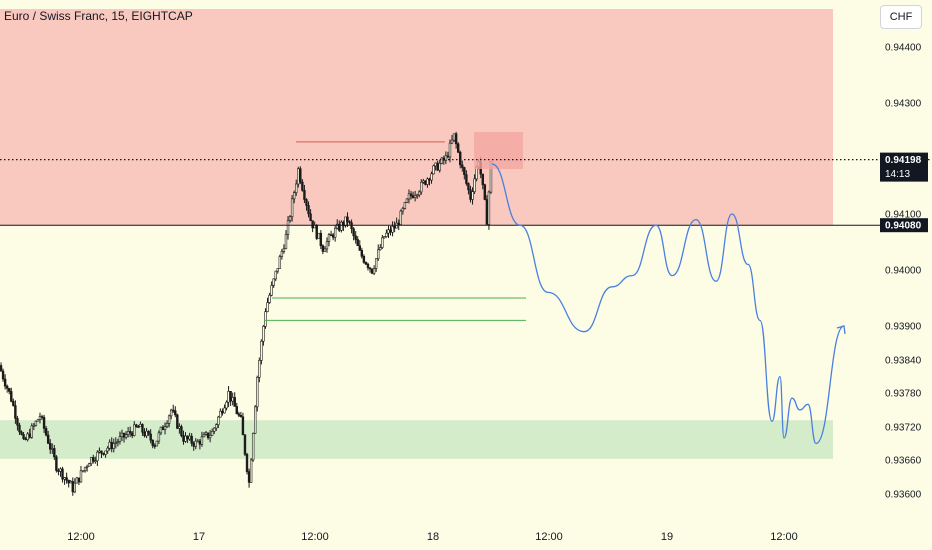 The width and height of the screenshot is (932, 550). I want to click on price-tags: 0.94198 14:13 0.94080, so click(904, 192).